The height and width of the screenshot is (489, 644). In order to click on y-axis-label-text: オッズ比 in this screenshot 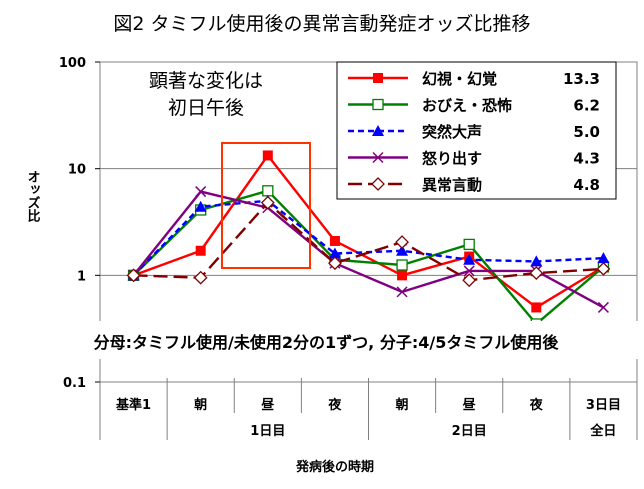, I will do `click(33, 196)`.